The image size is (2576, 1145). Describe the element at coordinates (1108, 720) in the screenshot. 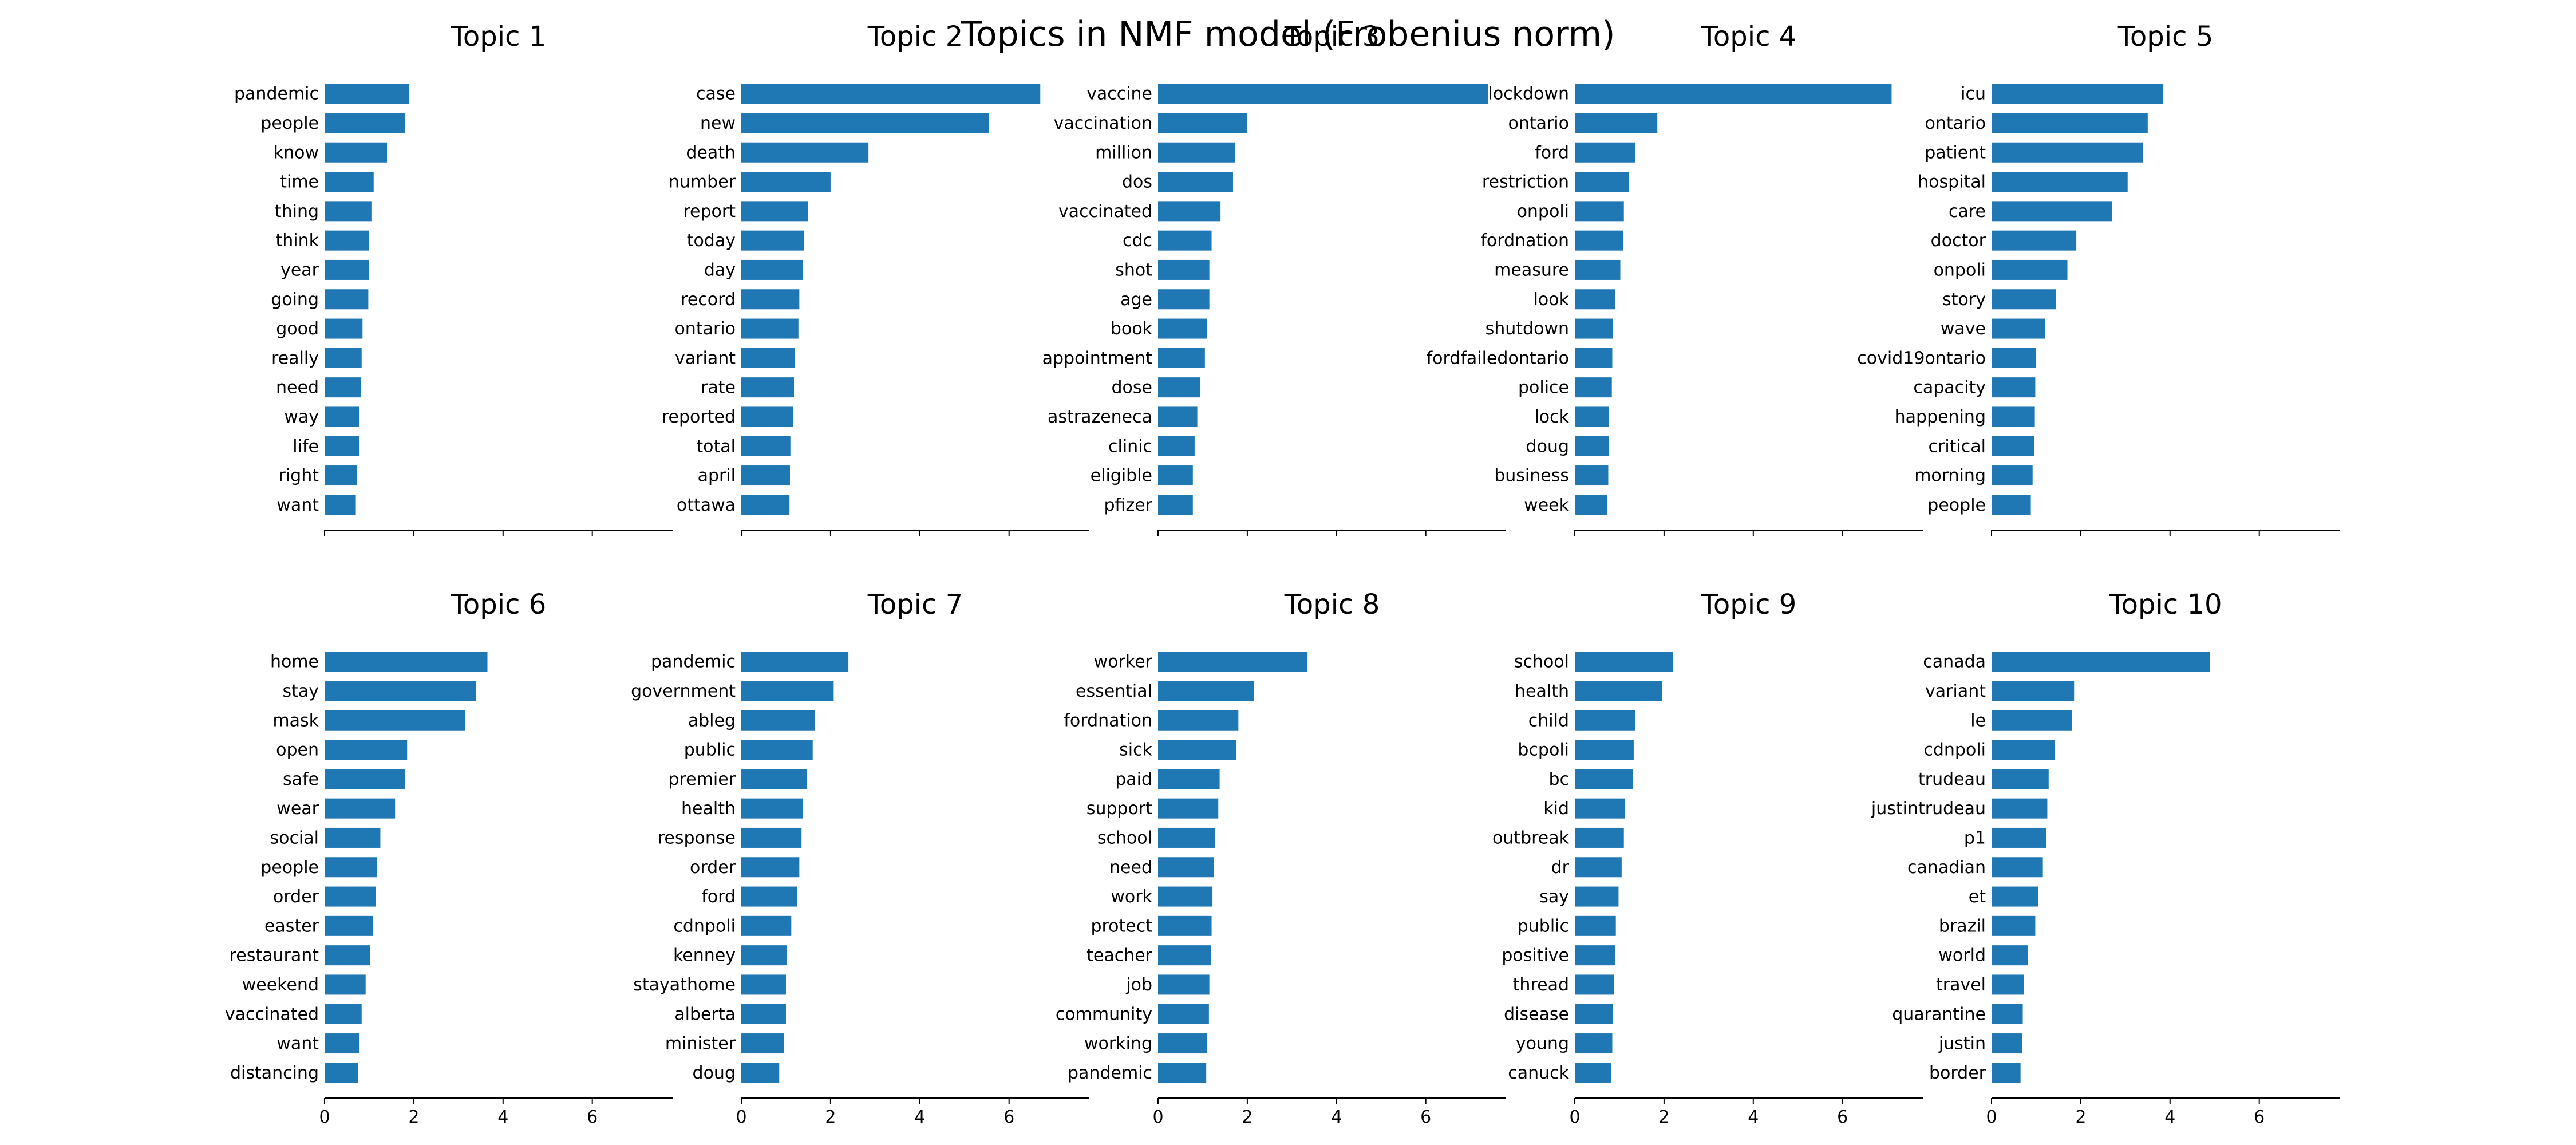

I see `y-tick-label: fordnation` at that location.